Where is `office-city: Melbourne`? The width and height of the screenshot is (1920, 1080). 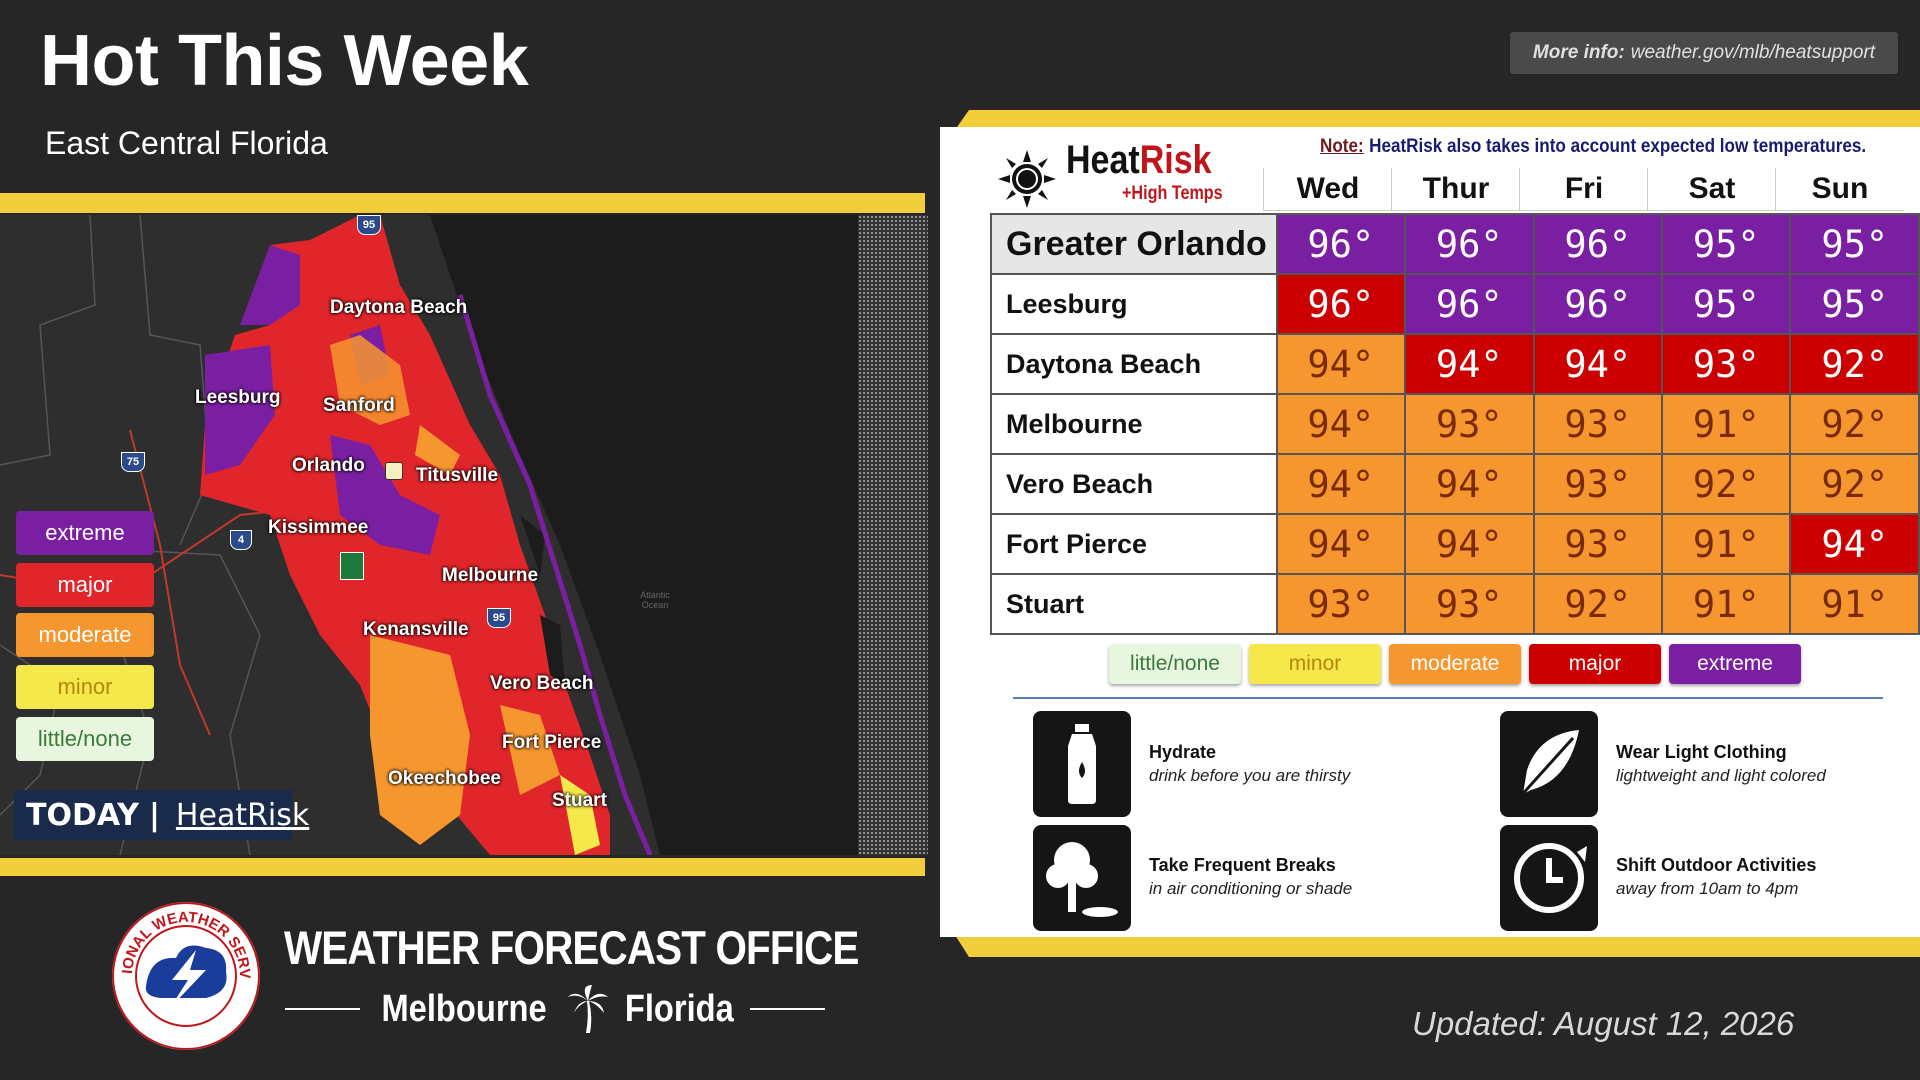
office-city: Melbourne is located at coordinates (464, 1008).